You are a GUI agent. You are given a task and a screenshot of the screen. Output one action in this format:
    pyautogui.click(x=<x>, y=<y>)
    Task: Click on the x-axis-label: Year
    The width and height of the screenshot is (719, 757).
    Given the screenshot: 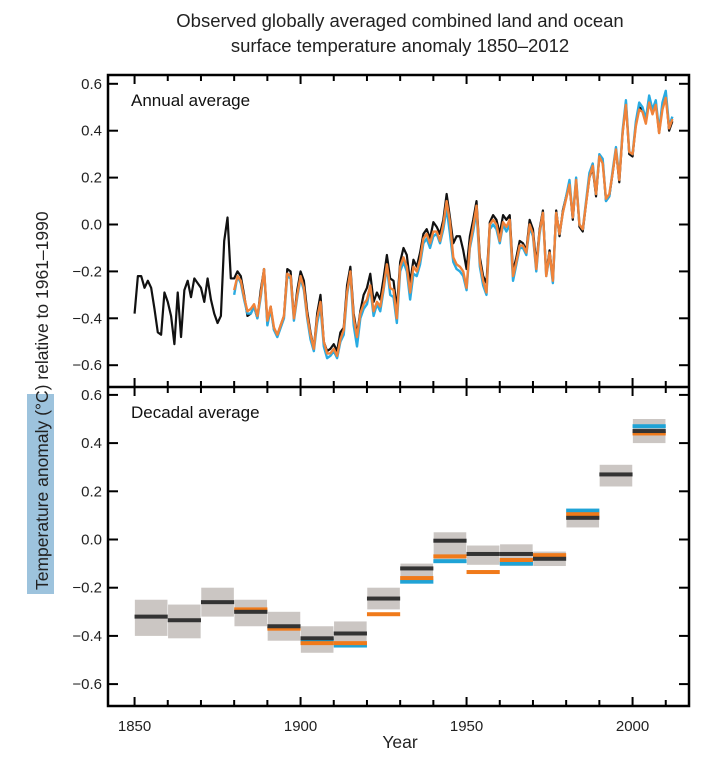 What is the action you would take?
    pyautogui.click(x=400, y=742)
    